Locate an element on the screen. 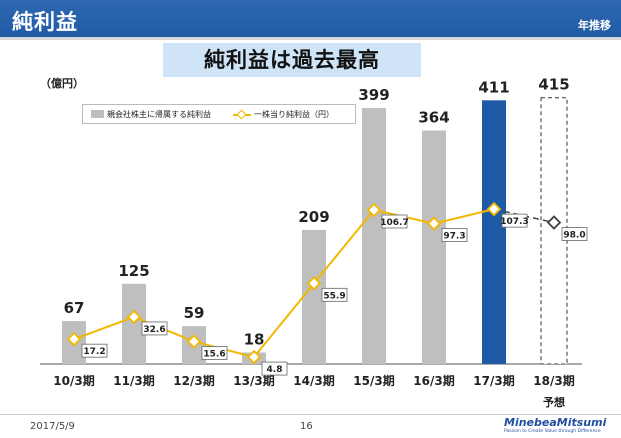  chart-legend: 親会社株主に帰属する純利益 一株当り純利益（円） is located at coordinates (219, 114).